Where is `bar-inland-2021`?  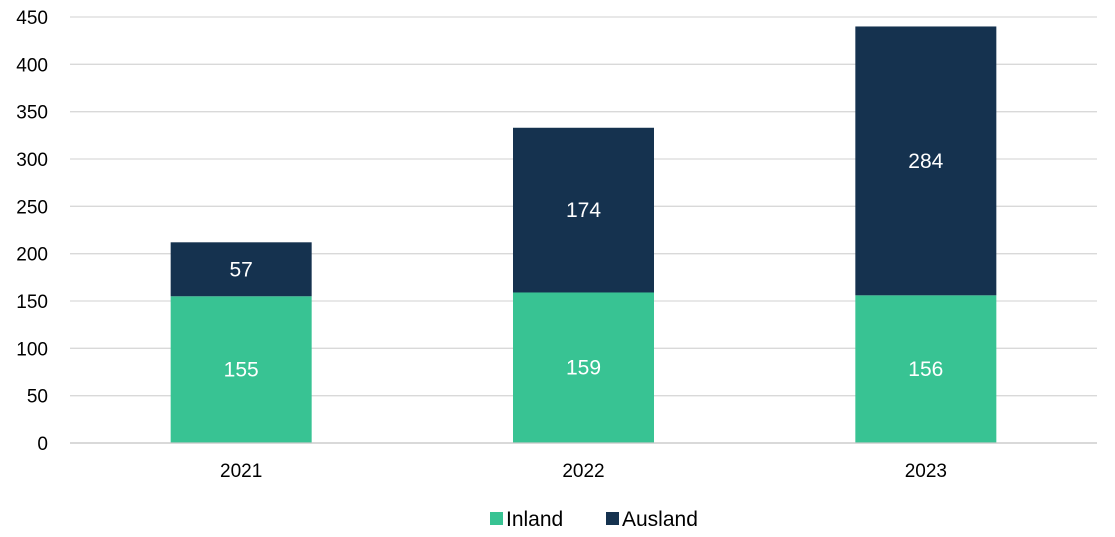
bar-inland-2021 is located at coordinates (241, 369).